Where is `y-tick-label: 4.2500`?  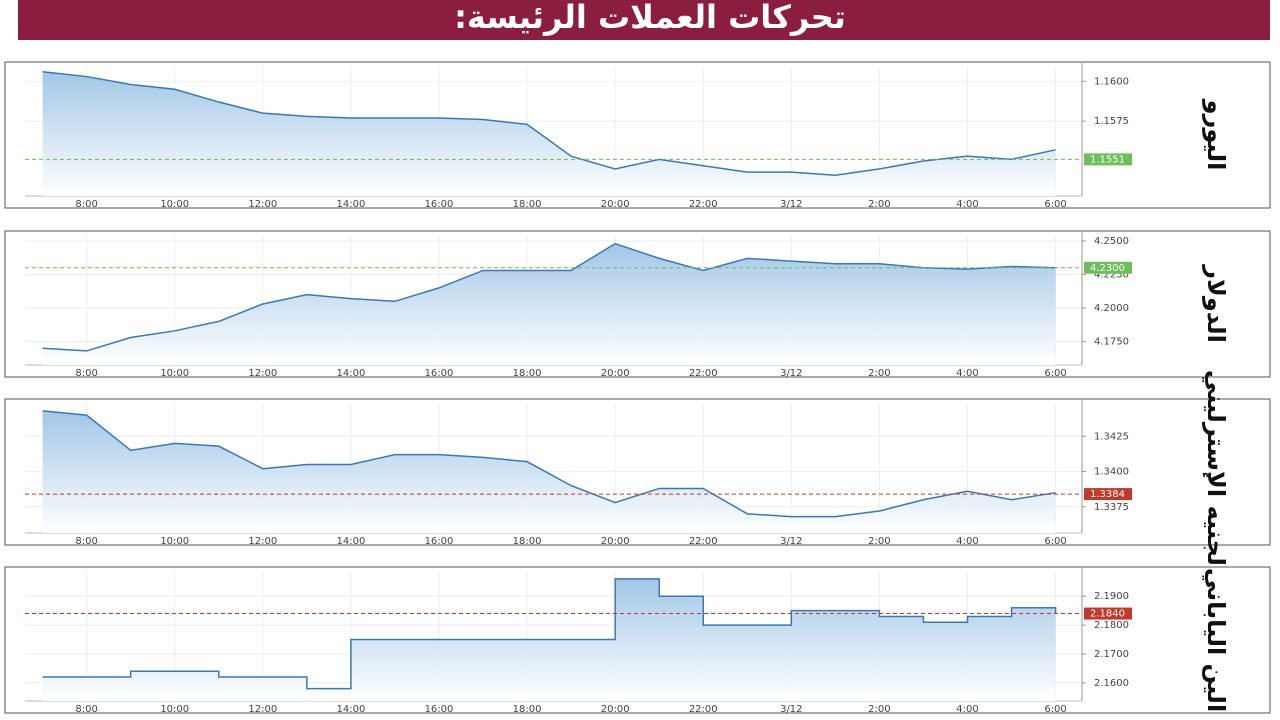 y-tick-label: 4.2500 is located at coordinates (1111, 241).